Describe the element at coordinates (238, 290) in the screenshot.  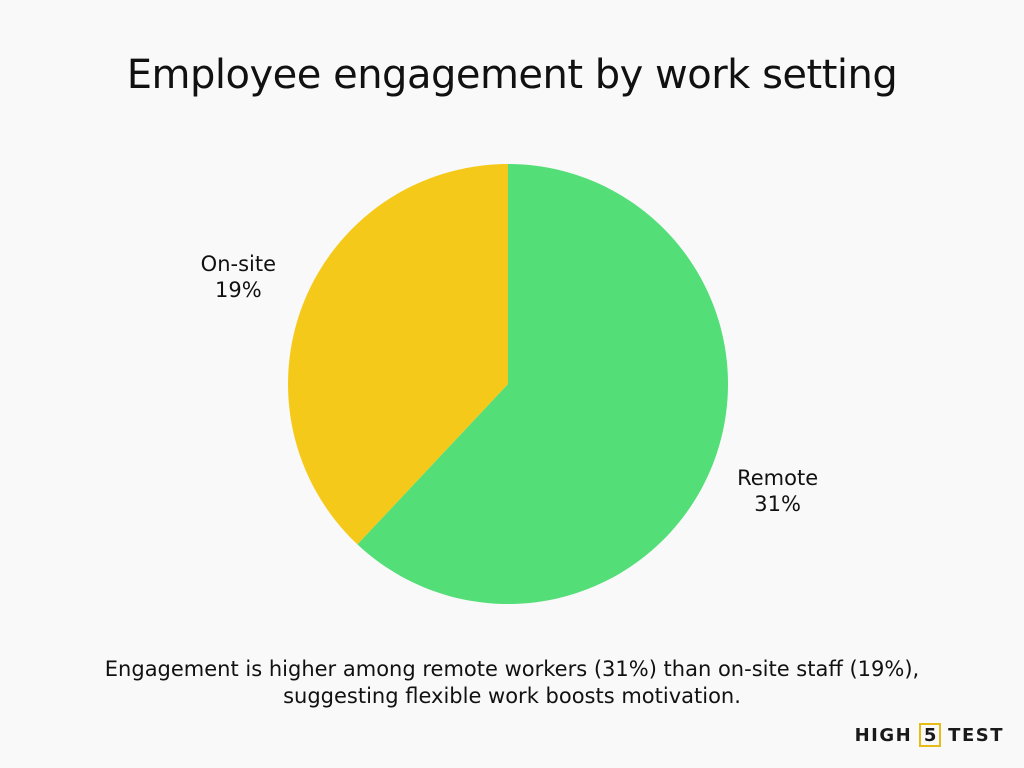
I see `slice-label-value: 19%` at that location.